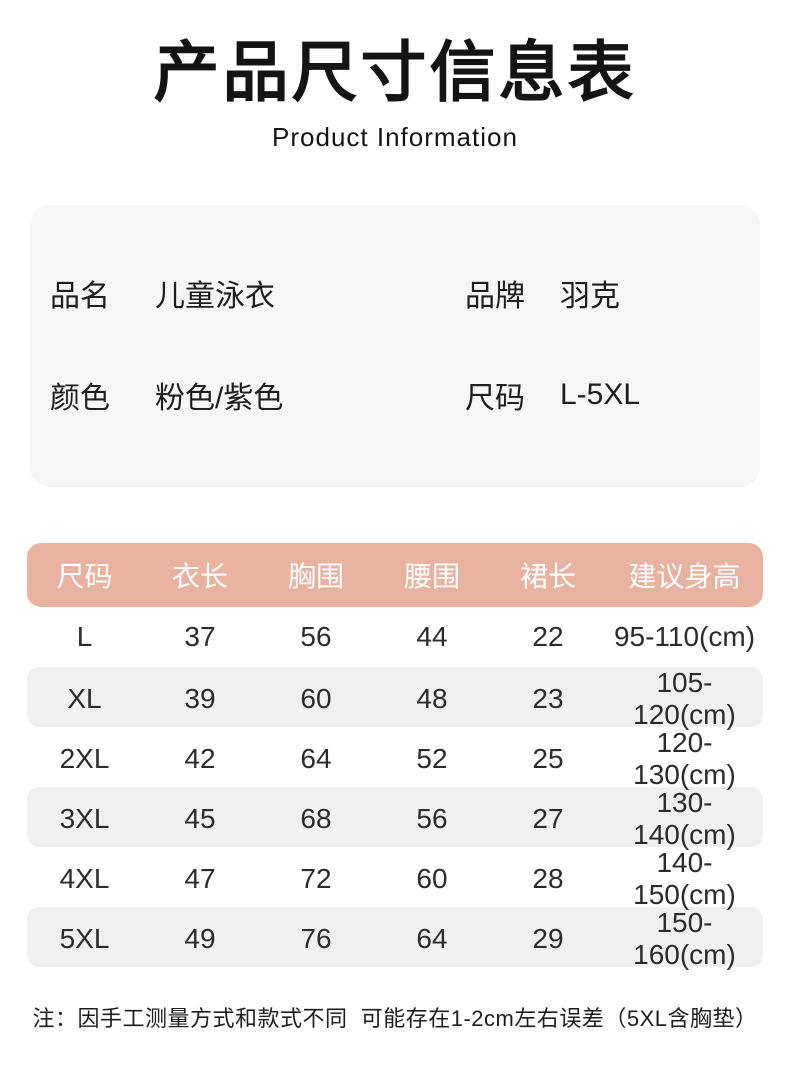 The image size is (790, 1075). What do you see at coordinates (548, 636) in the screenshot?
I see `table-cell: 22` at bounding box center [548, 636].